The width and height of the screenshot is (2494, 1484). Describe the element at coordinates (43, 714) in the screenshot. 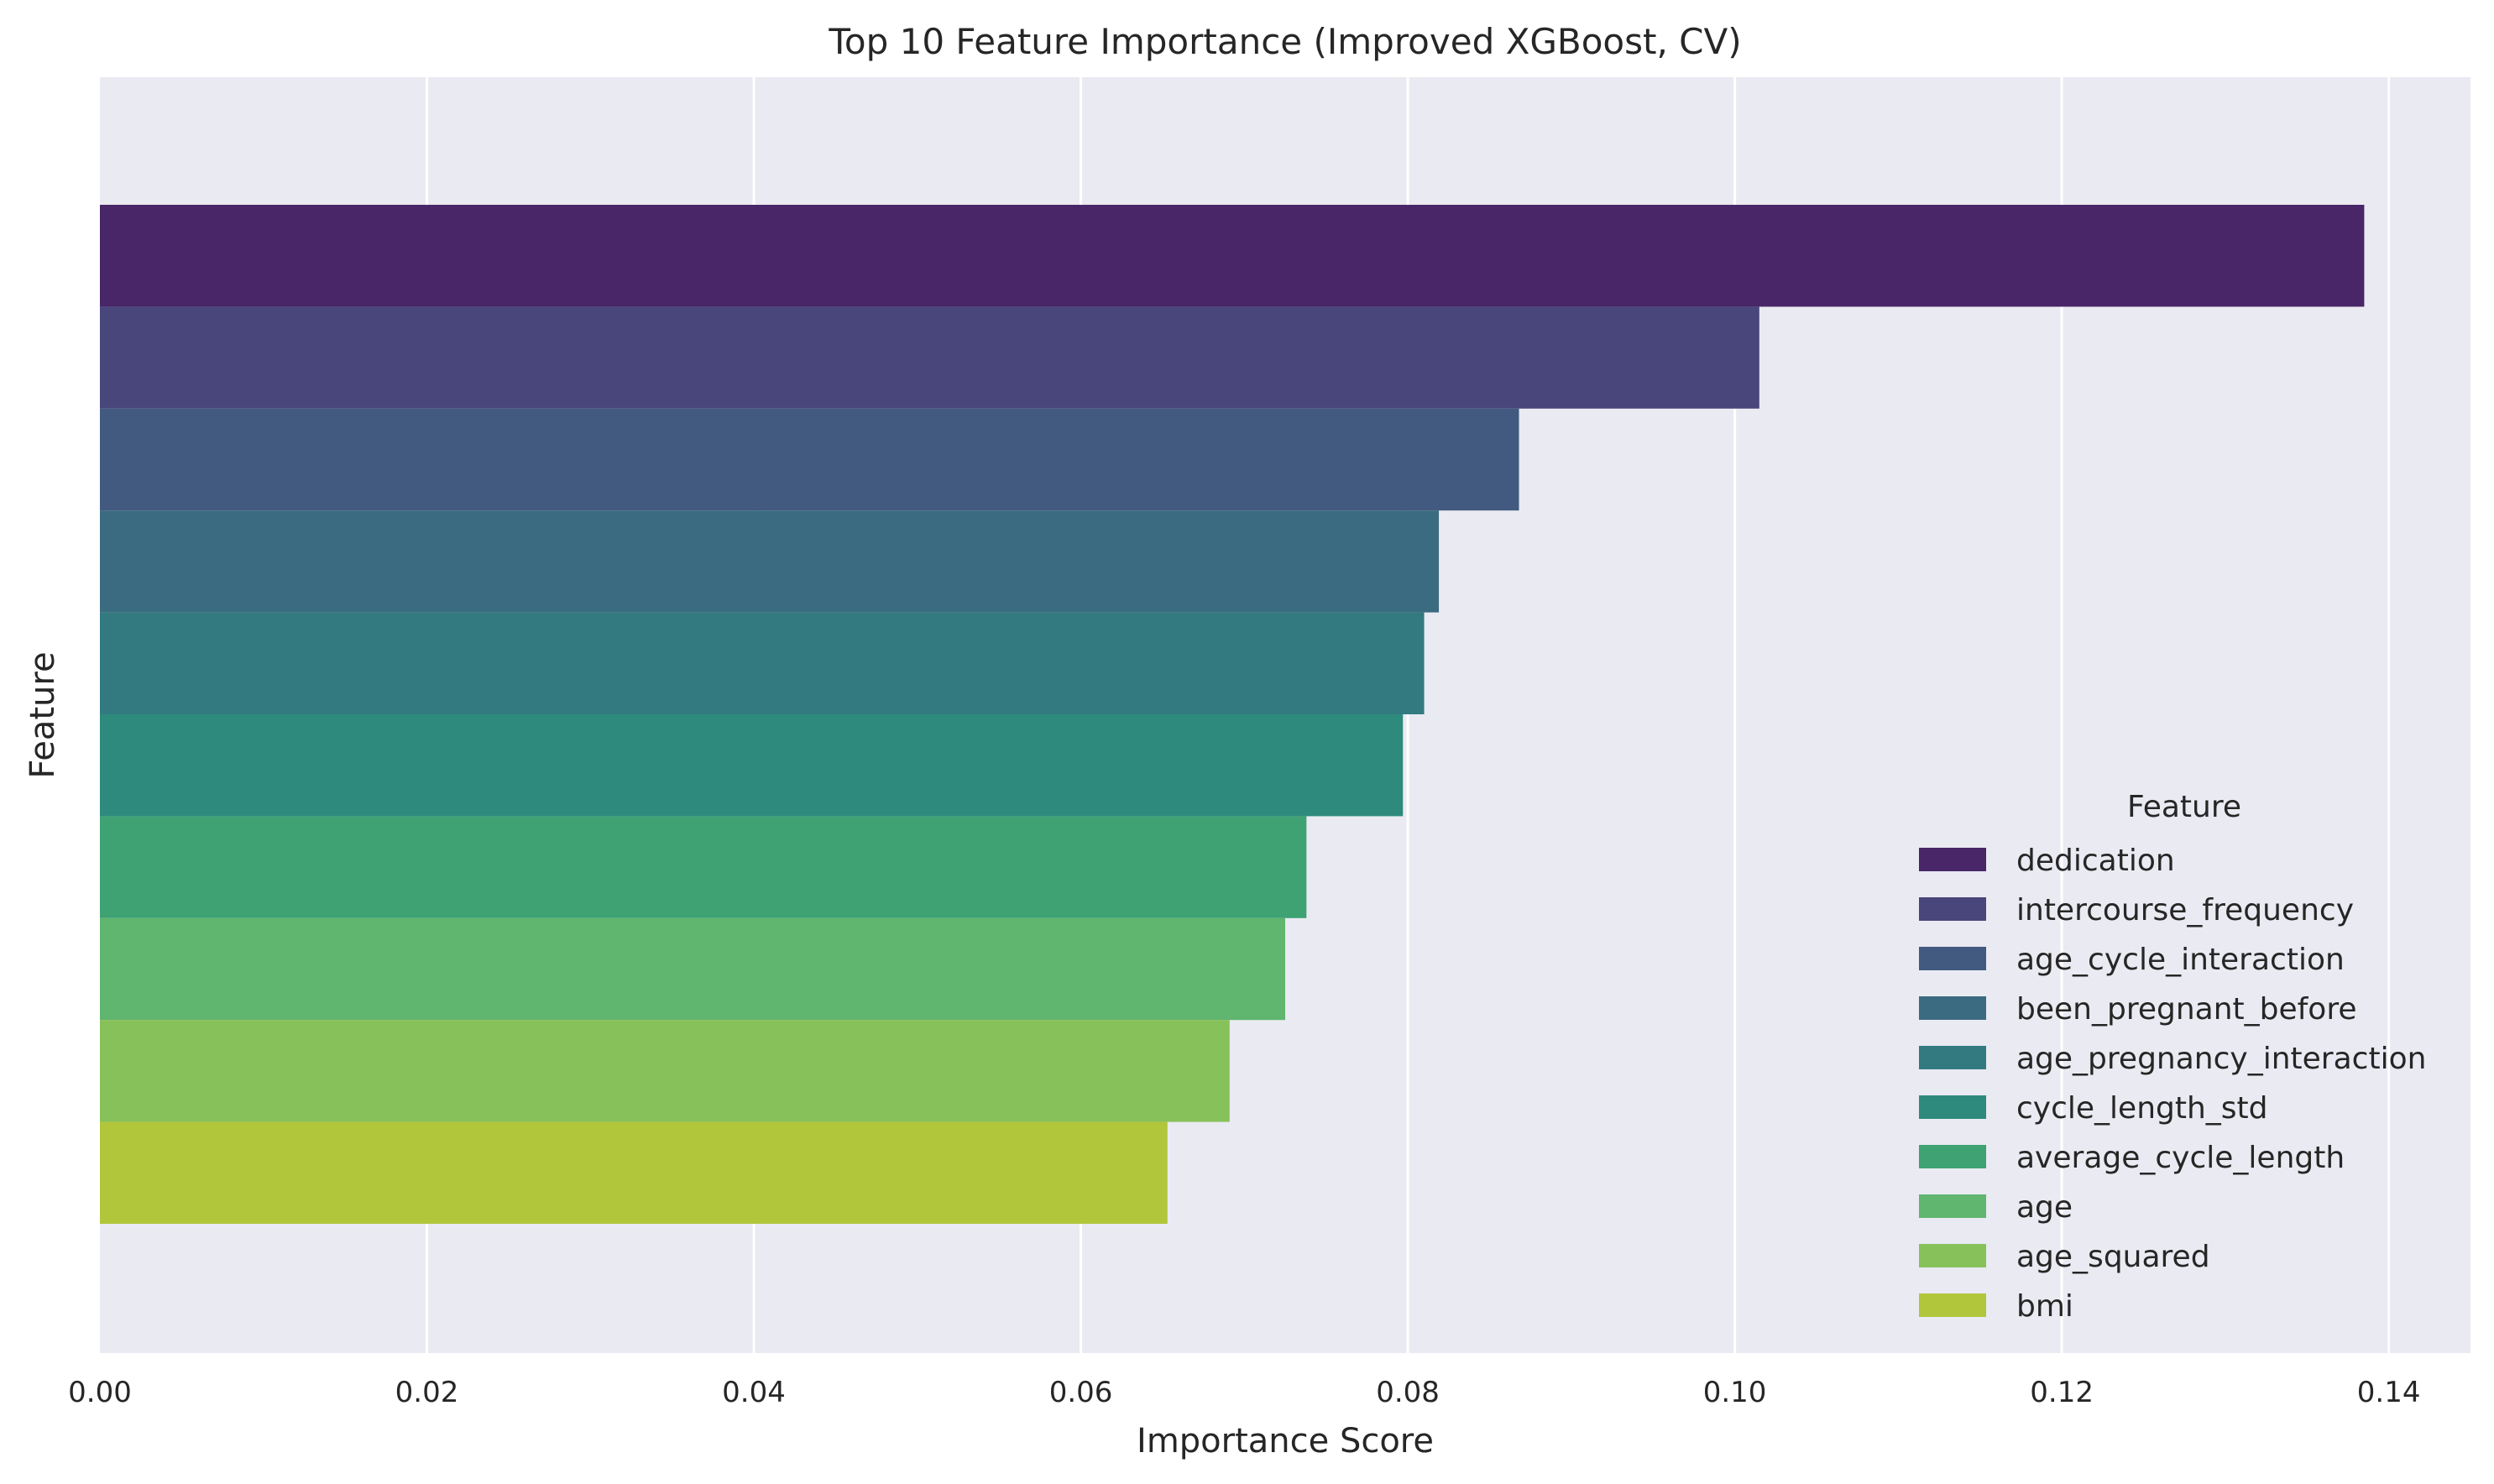

I see `y-axis-label: Feature` at that location.